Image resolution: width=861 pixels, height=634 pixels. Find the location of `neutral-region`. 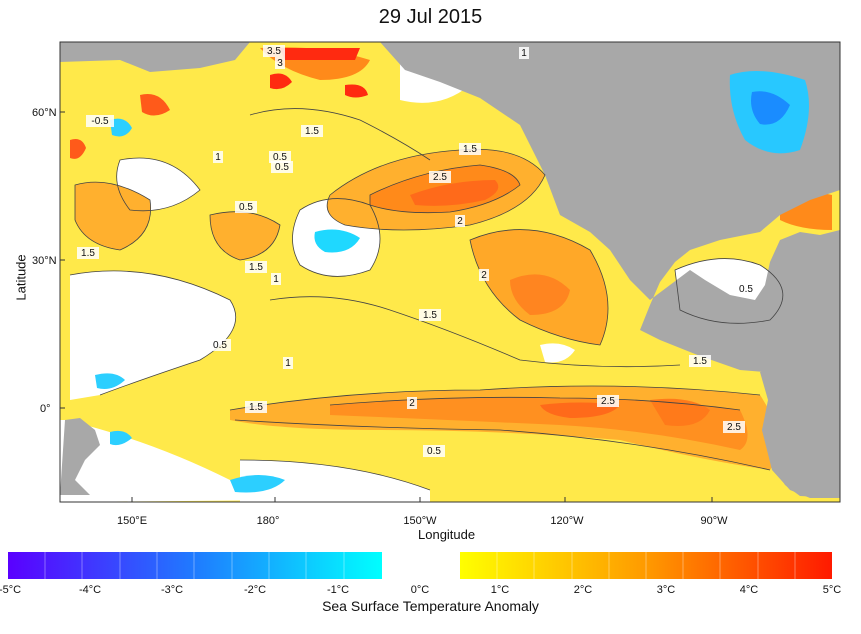

neutral-region is located at coordinates (153, 335).